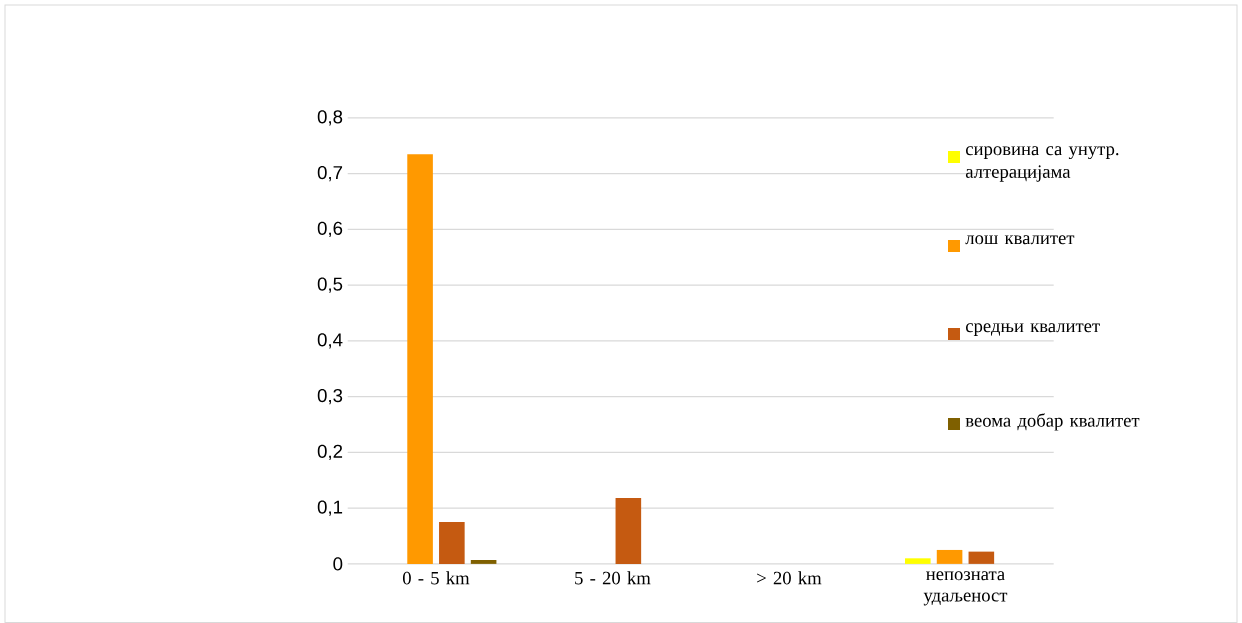 This screenshot has height=623, width=1242. Describe the element at coordinates (330, 173) in the screenshot. I see `y-tick-label: 0,7` at that location.